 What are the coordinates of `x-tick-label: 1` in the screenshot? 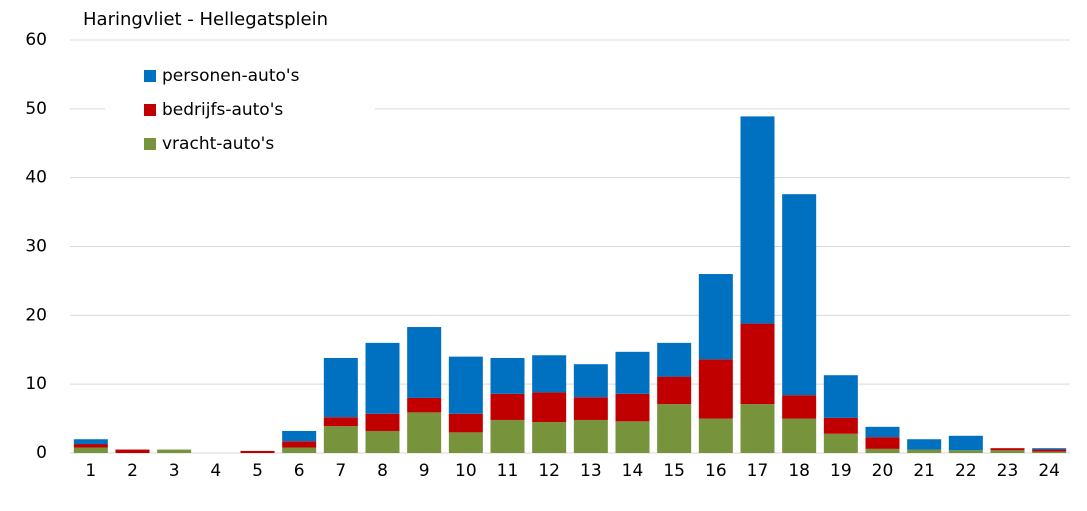 It's located at (90, 471).